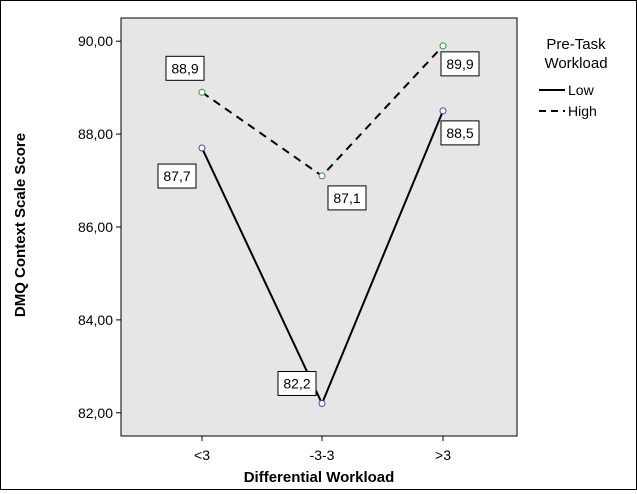 Image resolution: width=637 pixels, height=494 pixels. Describe the element at coordinates (319, 477) in the screenshot. I see `x-axis-title: Differential Workload` at that location.